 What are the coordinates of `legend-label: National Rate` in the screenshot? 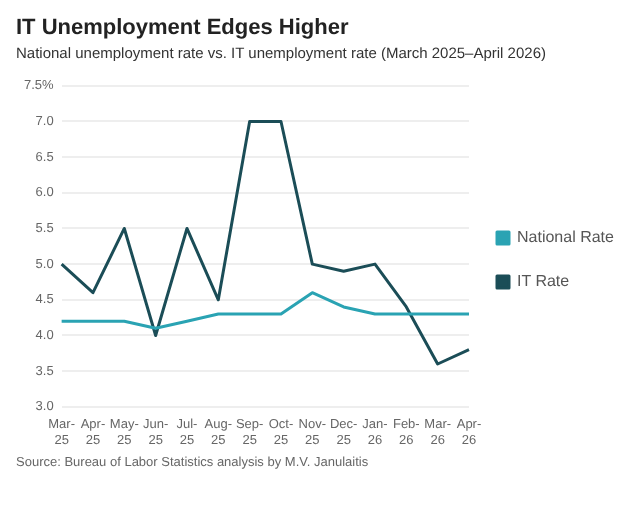 It's located at (566, 237).